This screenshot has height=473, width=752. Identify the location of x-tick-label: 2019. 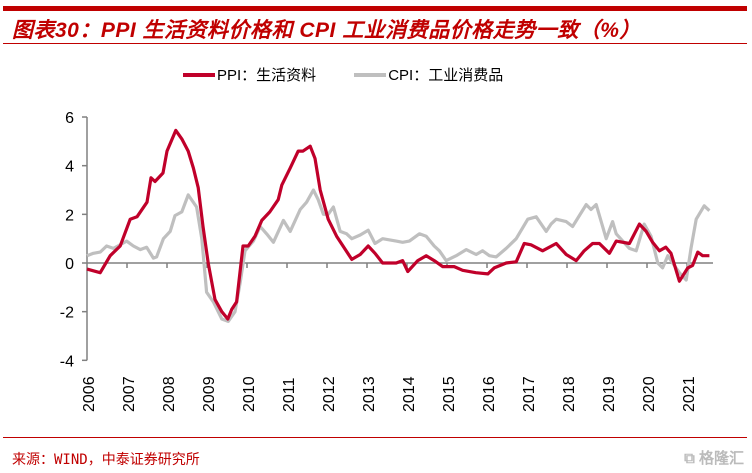
(609, 394).